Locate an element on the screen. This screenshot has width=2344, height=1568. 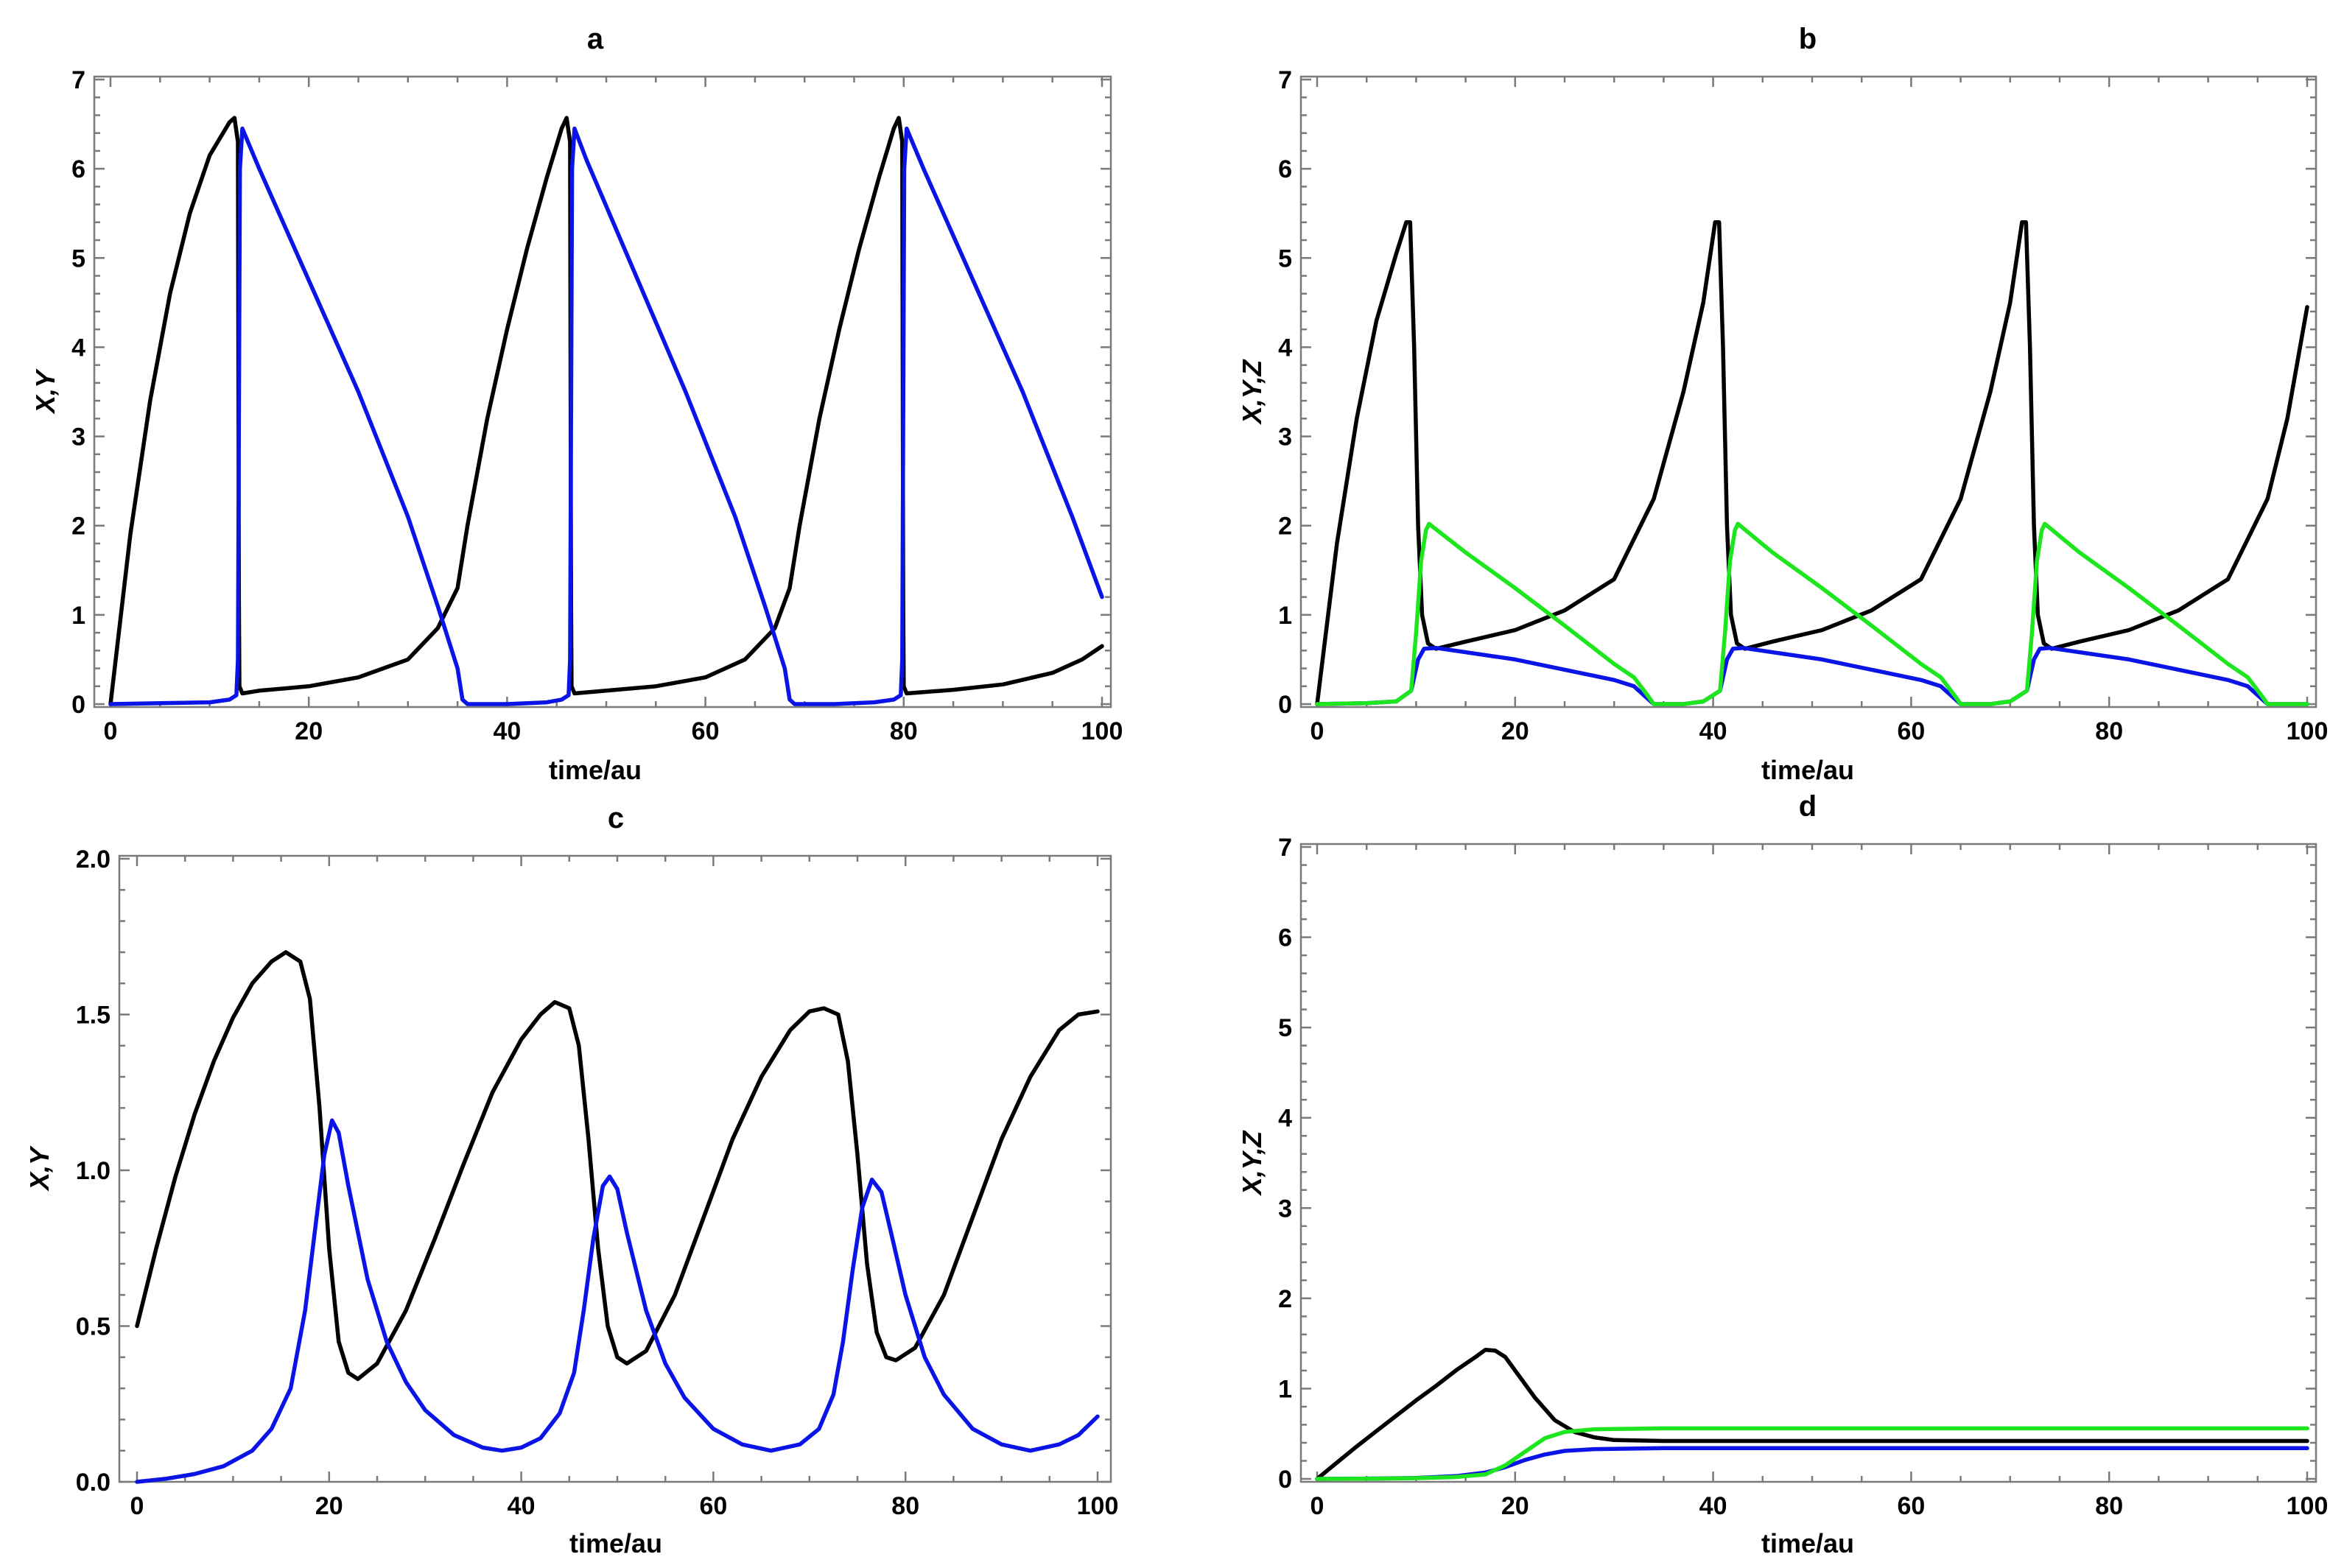
y-tick-label: 0.5 is located at coordinates (93, 1327).